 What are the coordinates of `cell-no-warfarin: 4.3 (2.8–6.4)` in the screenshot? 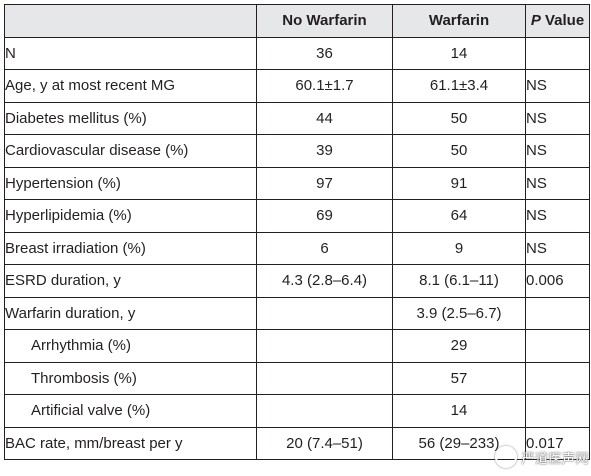 It's located at (324, 281).